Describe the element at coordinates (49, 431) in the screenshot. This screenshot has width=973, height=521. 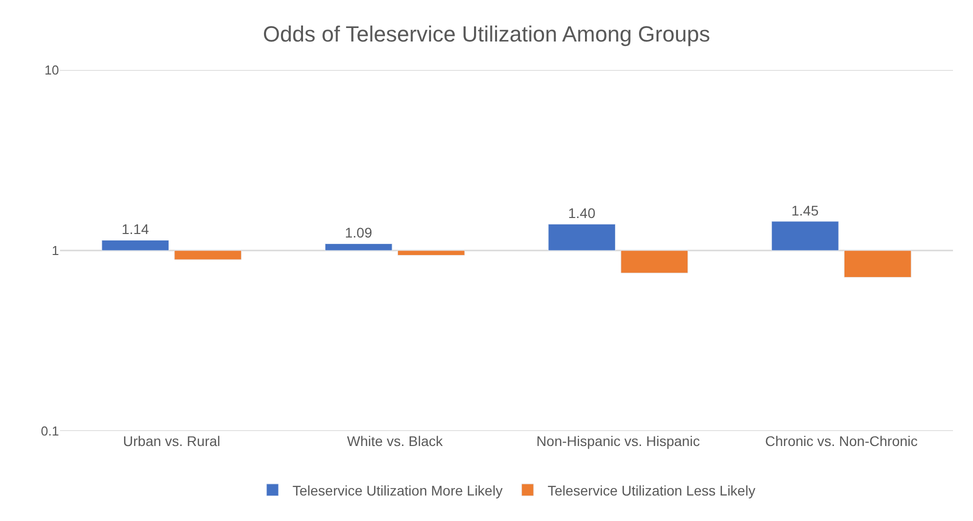
I see `y-tick-label: 0.1` at that location.